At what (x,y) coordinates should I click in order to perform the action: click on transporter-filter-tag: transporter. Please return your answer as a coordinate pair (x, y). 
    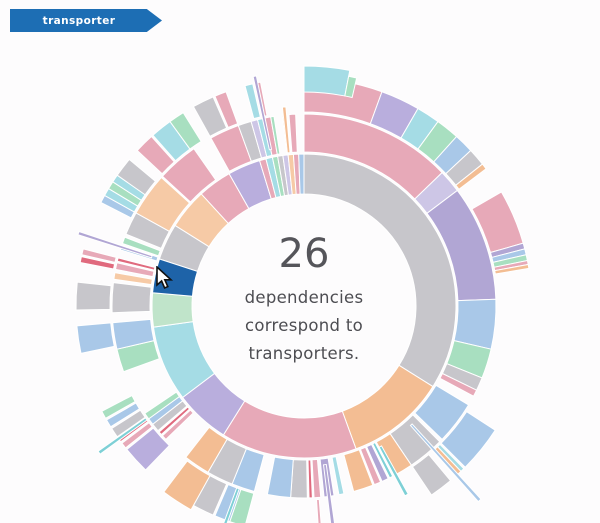
    Looking at the image, I should click on (86, 20).